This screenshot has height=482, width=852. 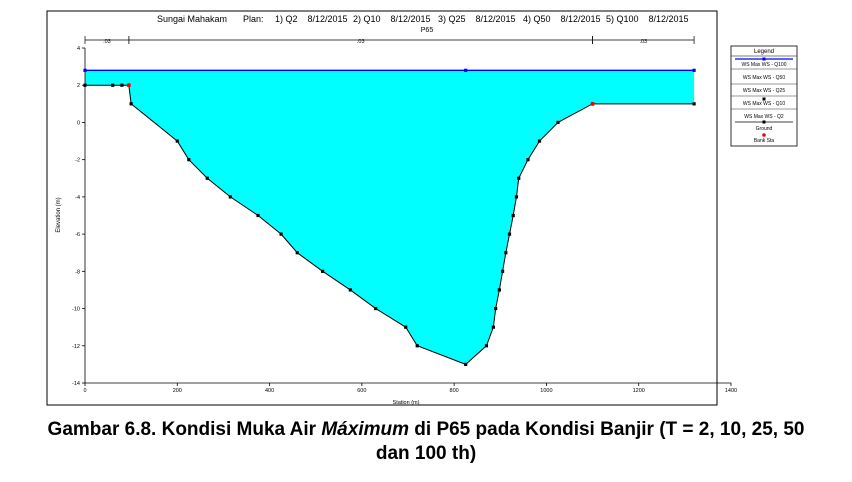 I want to click on y-tick-label: -10, so click(x=76, y=310).